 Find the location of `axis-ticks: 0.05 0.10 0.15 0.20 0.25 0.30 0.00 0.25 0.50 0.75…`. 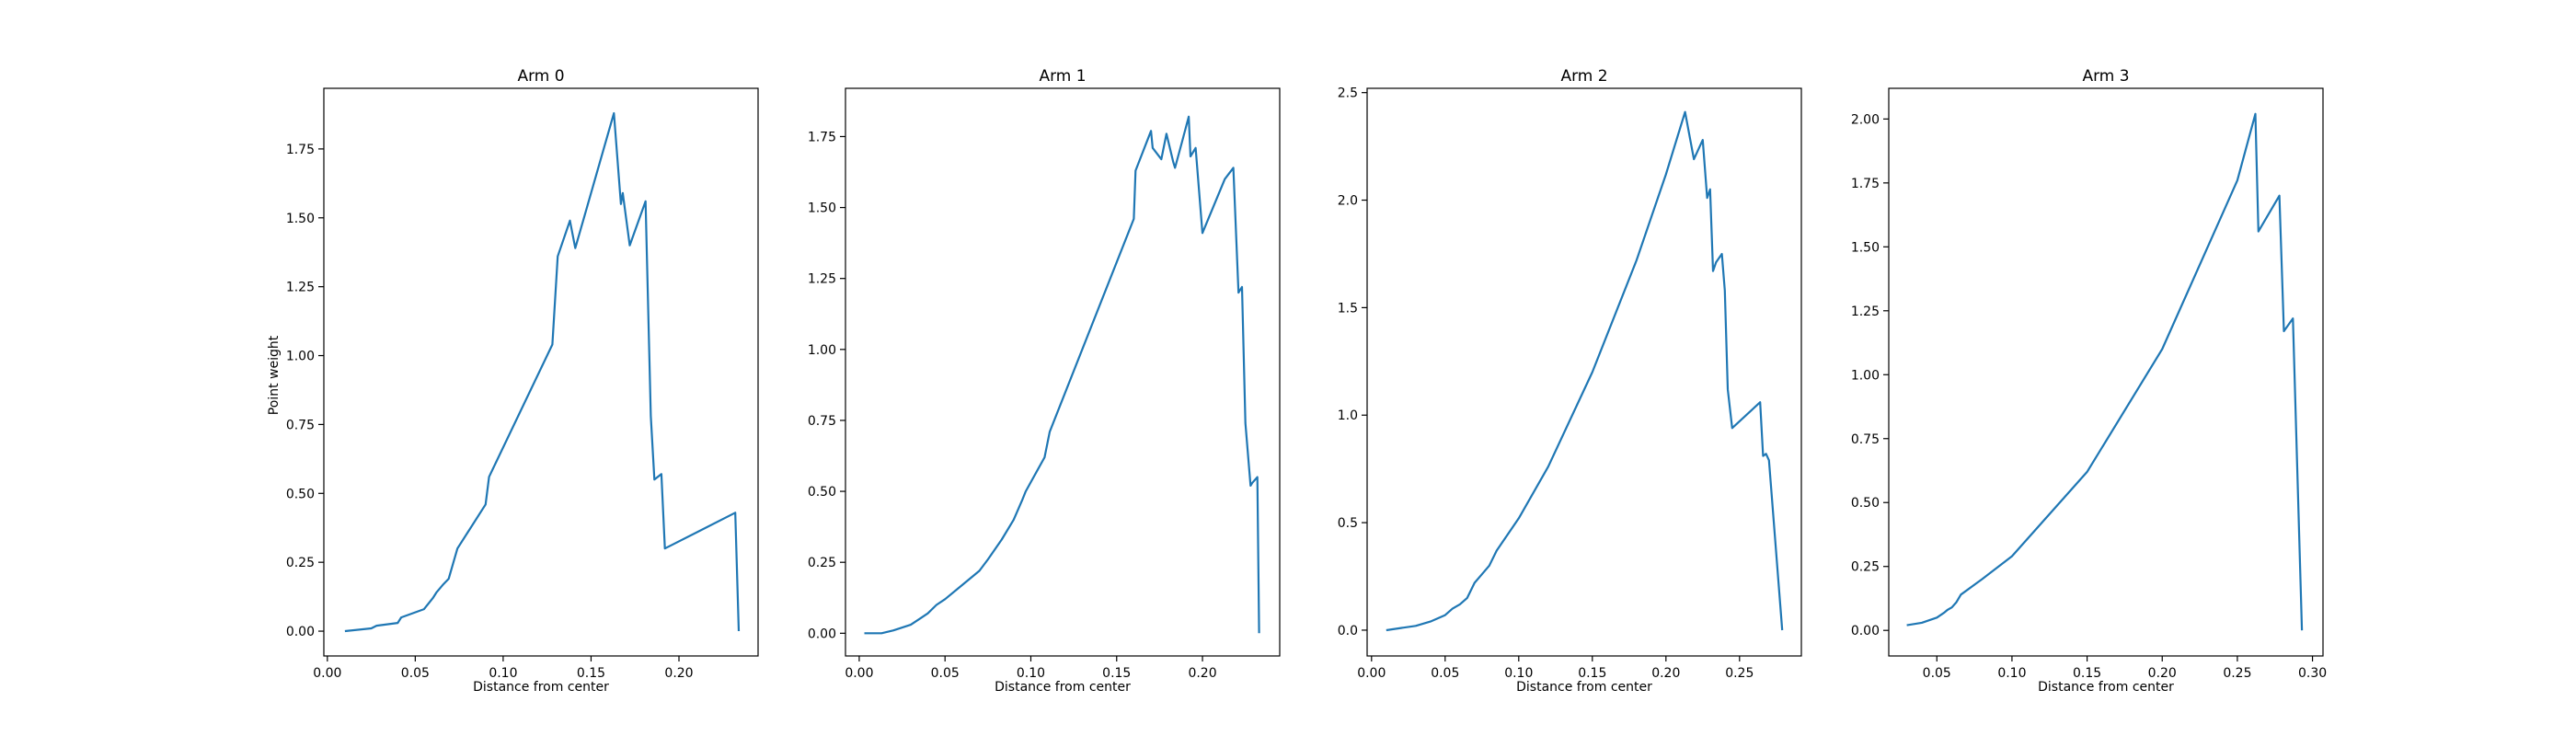

axis-ticks: 0.05 0.10 0.15 0.20 0.25 0.30 0.00 0.25 0.50 0.75… is located at coordinates (2089, 396).